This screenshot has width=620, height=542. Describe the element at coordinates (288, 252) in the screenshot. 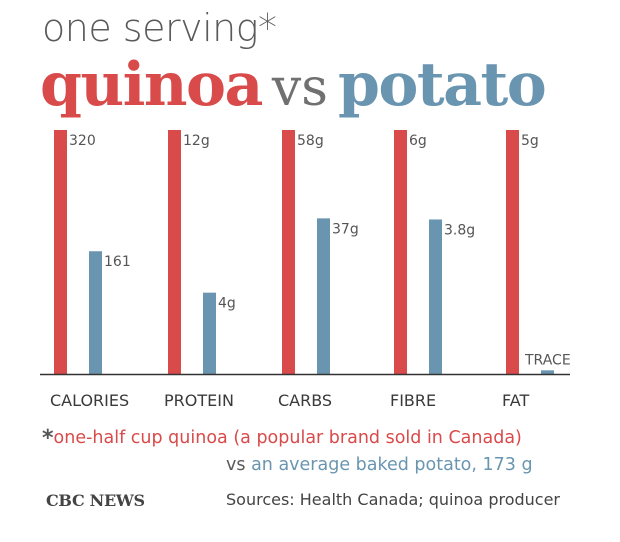

I see `quinoa-bar-carbs` at that location.